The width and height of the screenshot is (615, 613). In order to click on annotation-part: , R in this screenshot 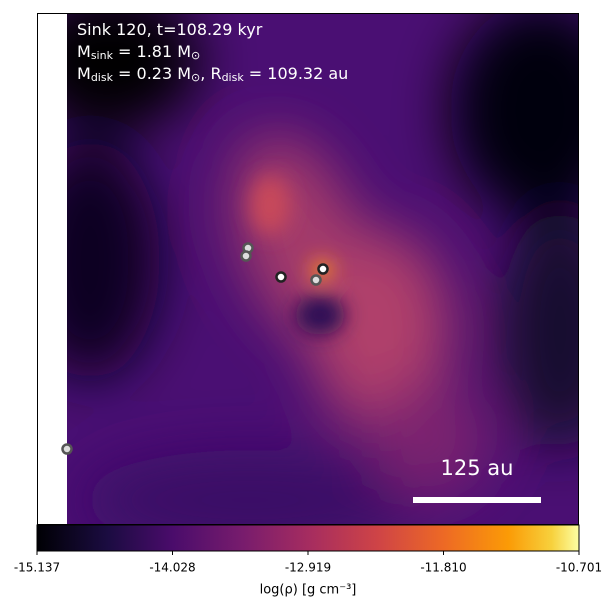, I will do `click(210, 73)`.